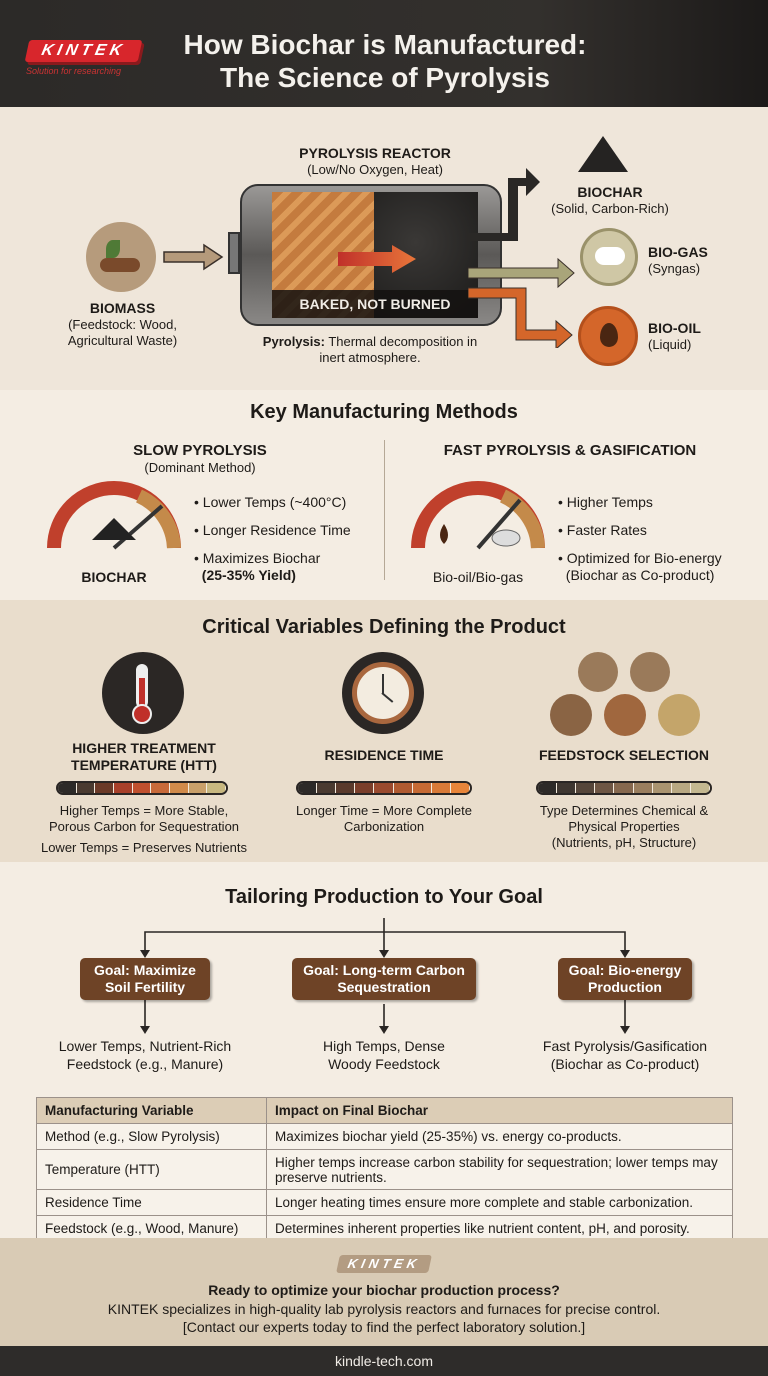 The width and height of the screenshot is (768, 1376). I want to click on residence-desc-1: Longer Time = More Complete, so click(384, 810).